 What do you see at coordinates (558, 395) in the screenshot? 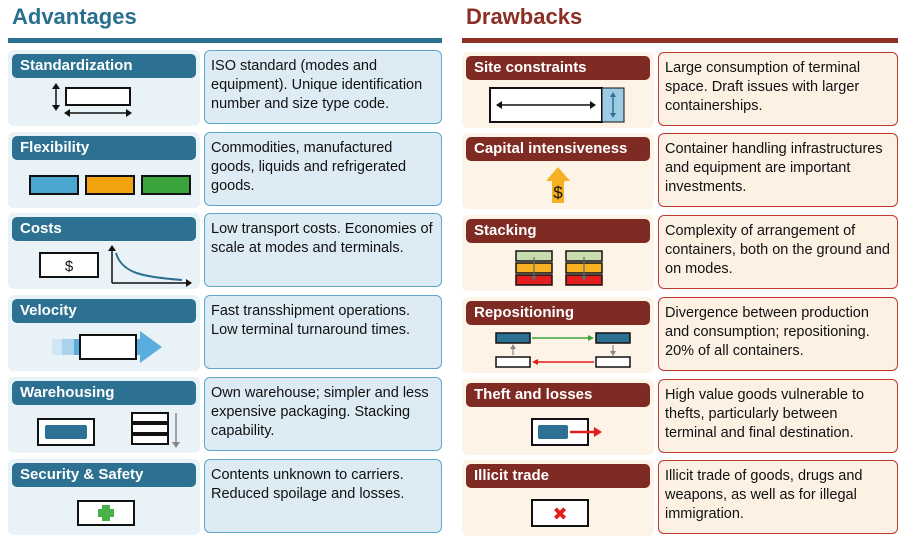
I see `drawback-label: Theft and losses` at bounding box center [558, 395].